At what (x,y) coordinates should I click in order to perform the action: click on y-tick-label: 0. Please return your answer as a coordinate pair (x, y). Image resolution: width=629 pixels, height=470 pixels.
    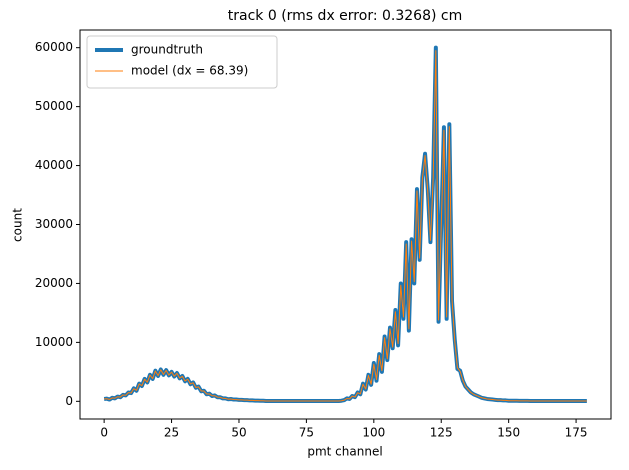
    Looking at the image, I should click on (69, 401).